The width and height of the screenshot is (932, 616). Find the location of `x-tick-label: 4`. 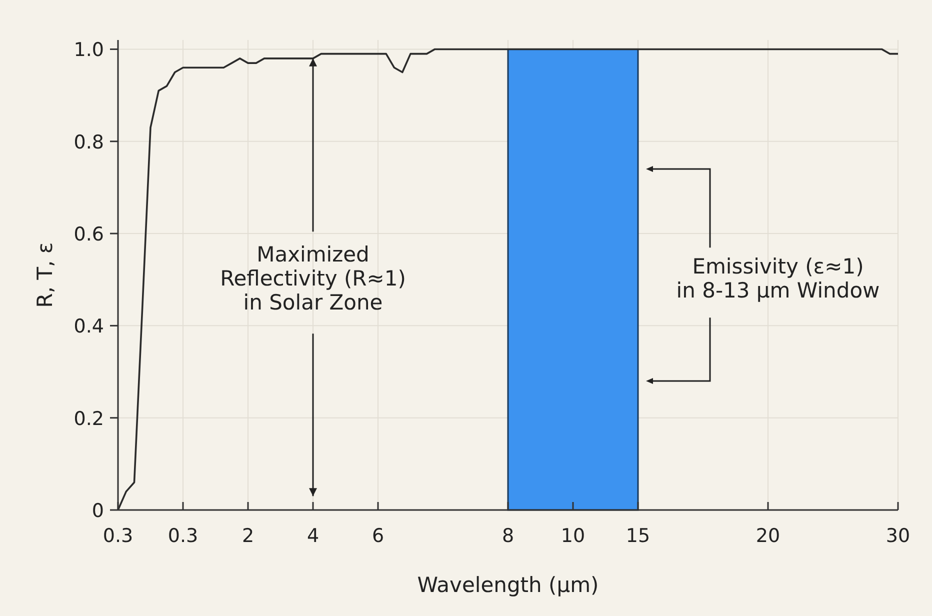

x-tick-label: 4 is located at coordinates (313, 536).